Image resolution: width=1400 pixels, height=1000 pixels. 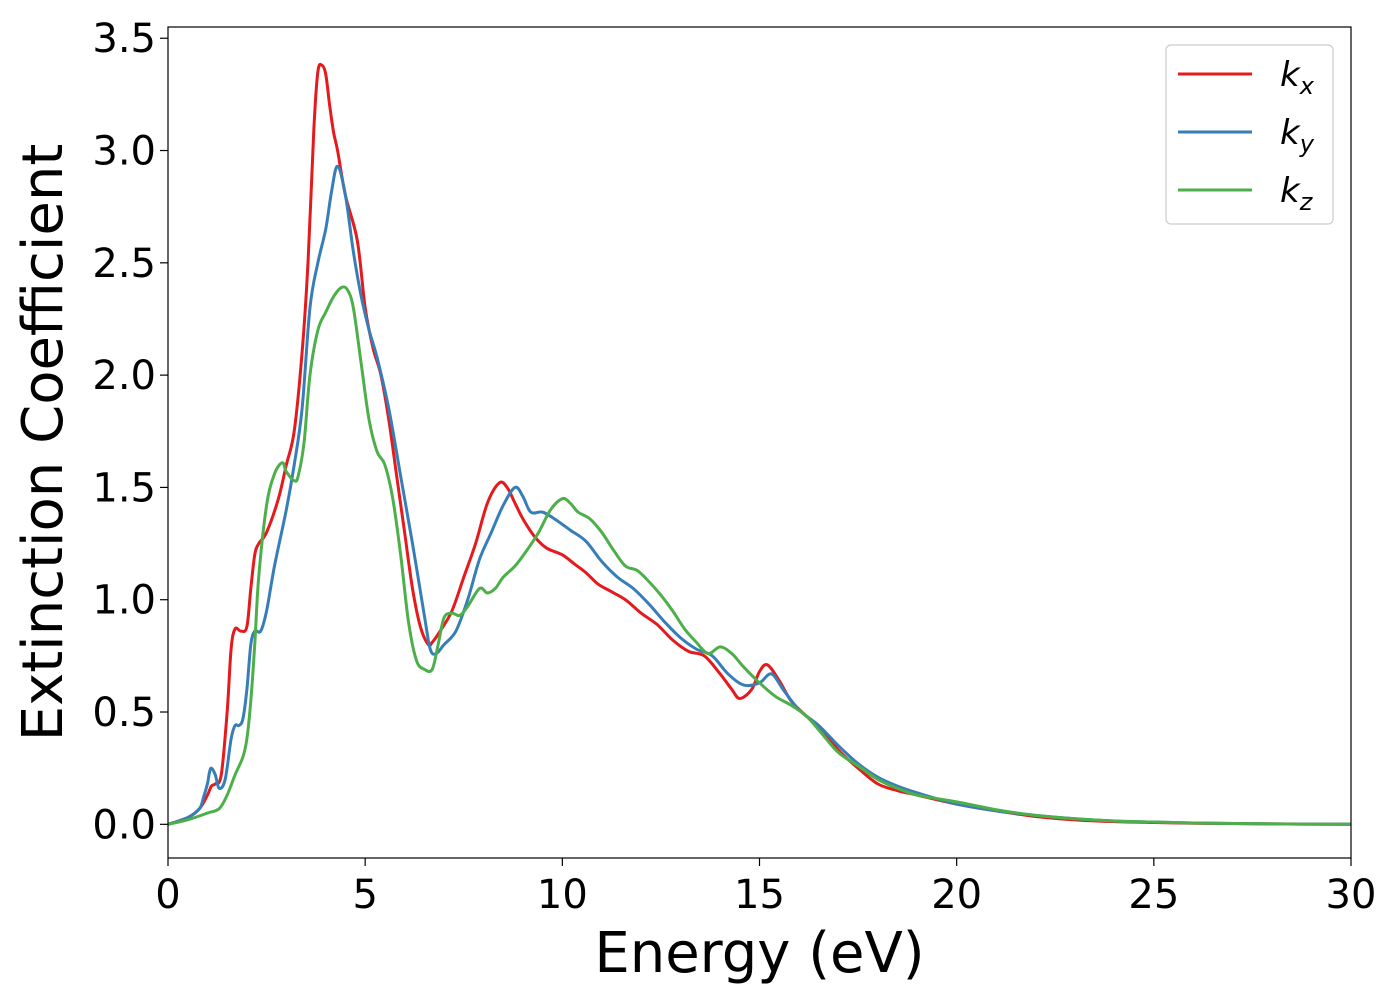 I want to click on legend-label-z: kz, so click(x=1297, y=193).